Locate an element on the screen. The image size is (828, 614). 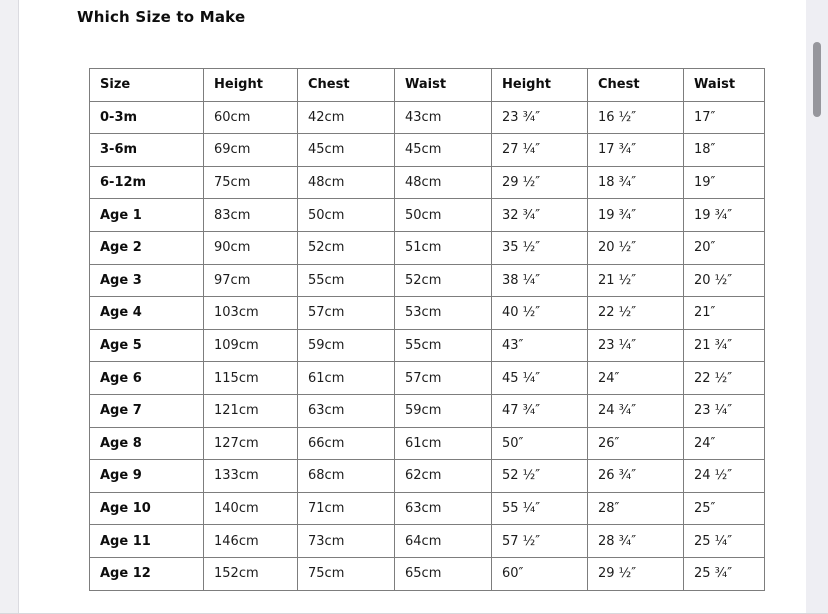
value-cell: 17″ is located at coordinates (724, 117).